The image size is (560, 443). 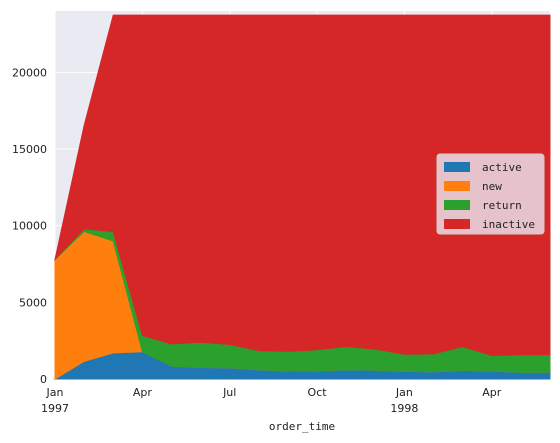 What do you see at coordinates (318, 392) in the screenshot?
I see `x-tick-label: Oct` at bounding box center [318, 392].